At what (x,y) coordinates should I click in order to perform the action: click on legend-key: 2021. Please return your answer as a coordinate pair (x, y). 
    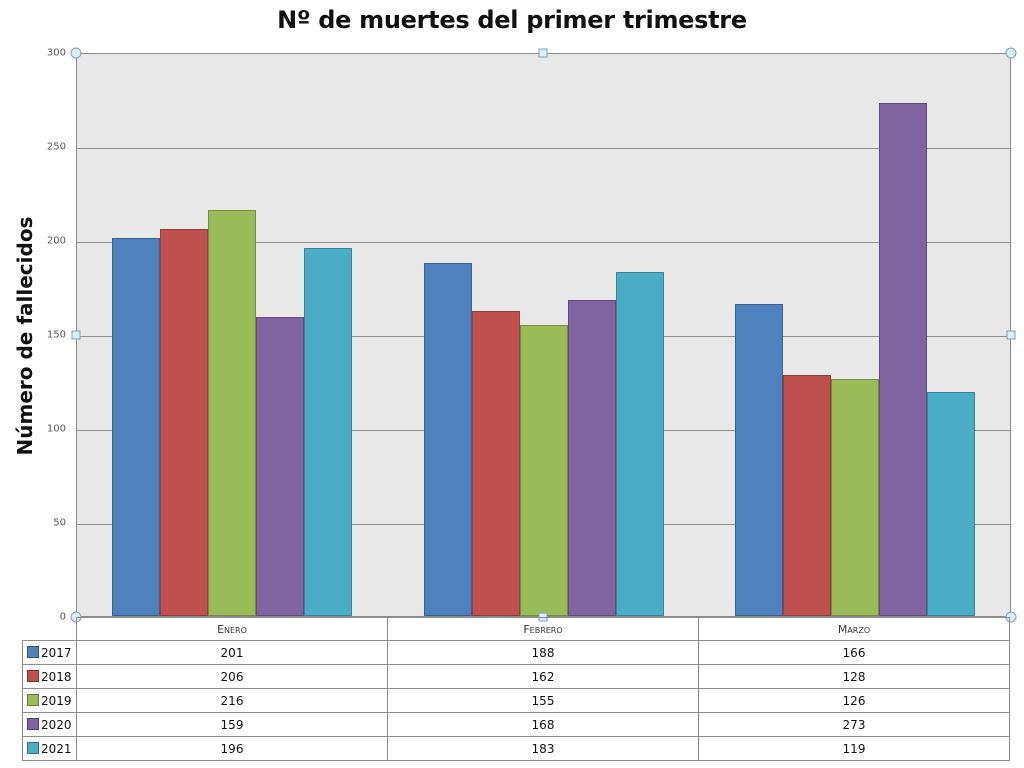
    Looking at the image, I should click on (49, 748).